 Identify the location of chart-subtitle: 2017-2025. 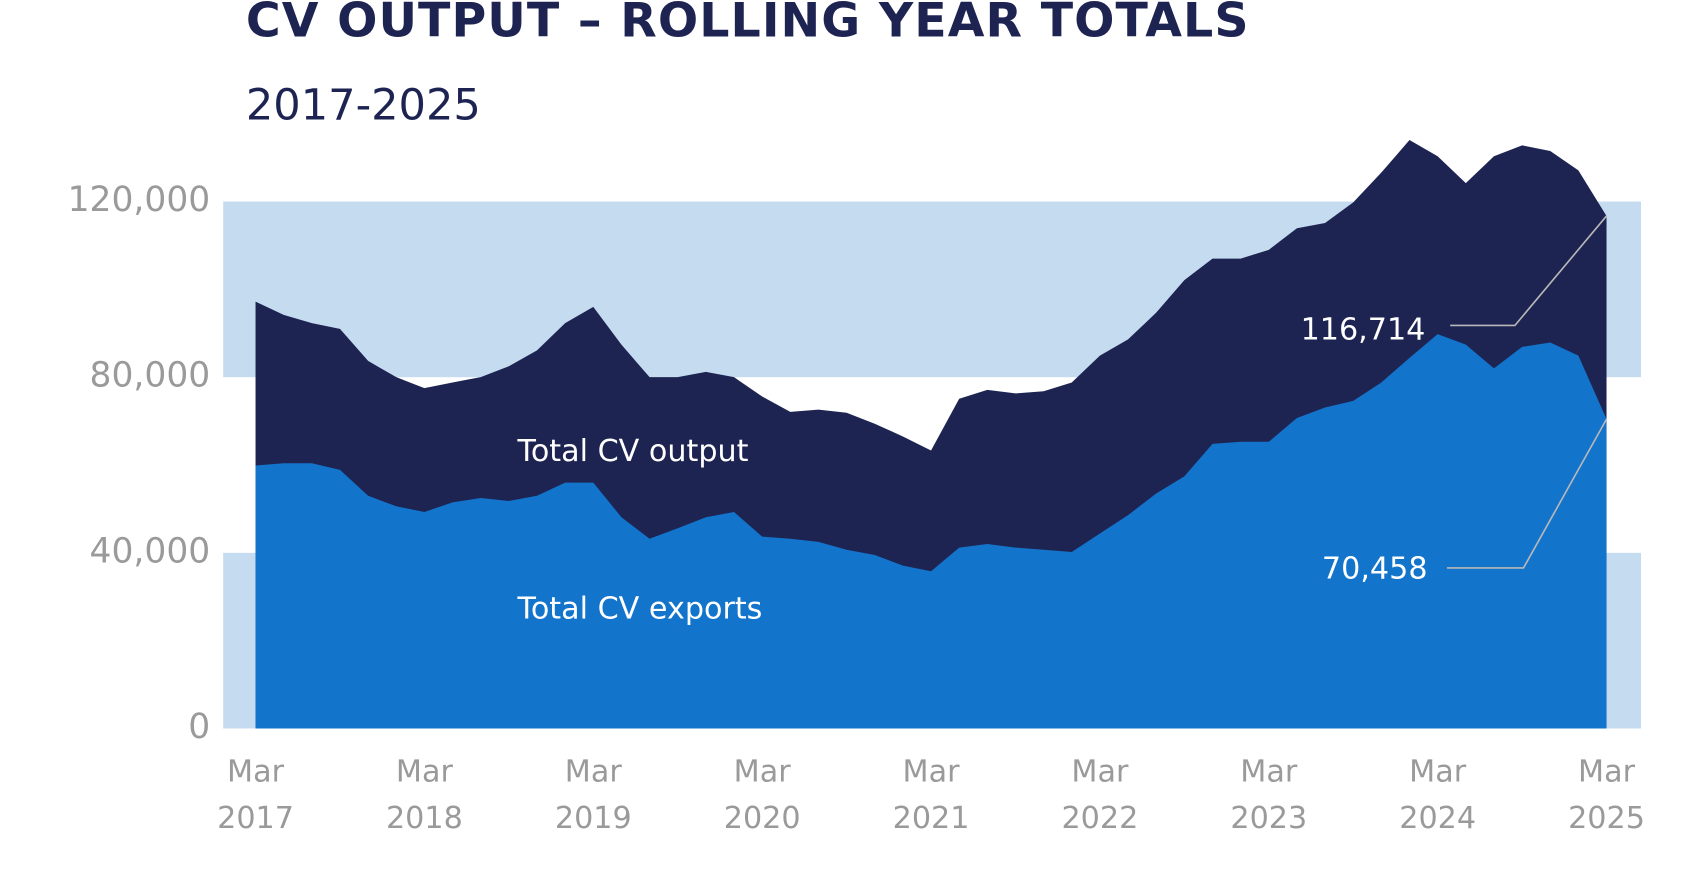
(363, 105).